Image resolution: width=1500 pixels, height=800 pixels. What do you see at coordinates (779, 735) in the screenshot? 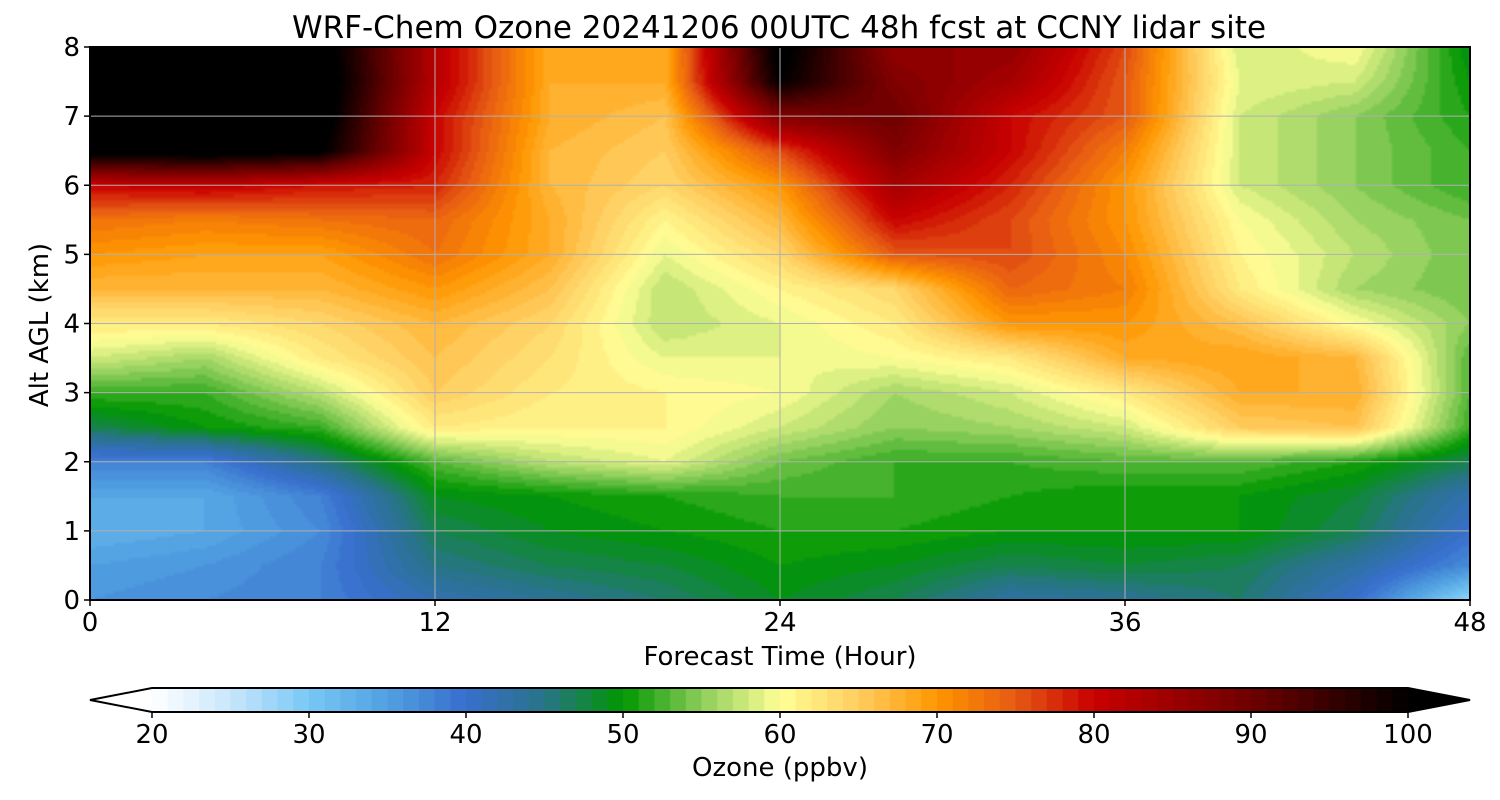
I see `colorbar-tick-label: 60` at bounding box center [779, 735].